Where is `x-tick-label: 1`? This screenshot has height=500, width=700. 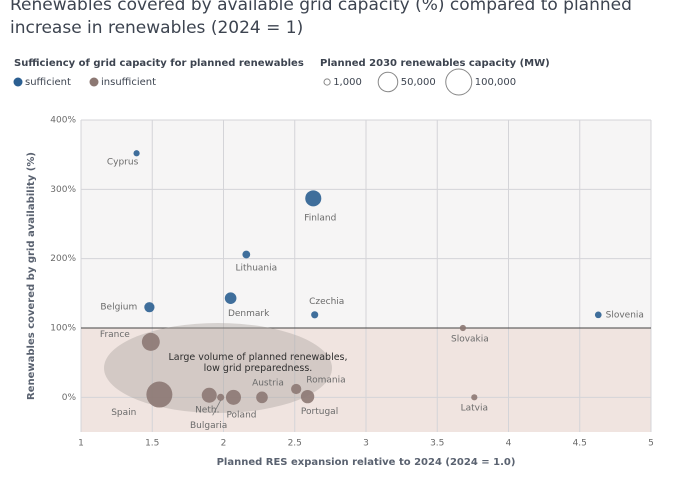
x-tick-label: 1 is located at coordinates (81, 444).